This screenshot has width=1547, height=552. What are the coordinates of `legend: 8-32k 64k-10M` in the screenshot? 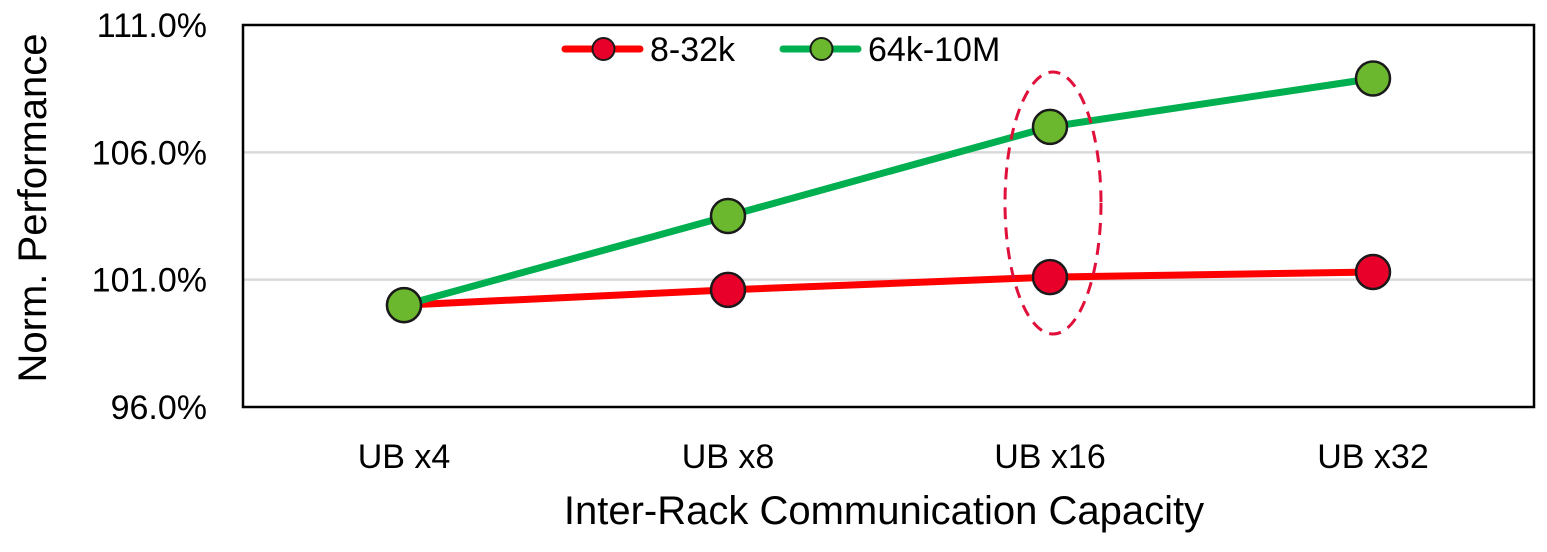 It's located at (780, 50).